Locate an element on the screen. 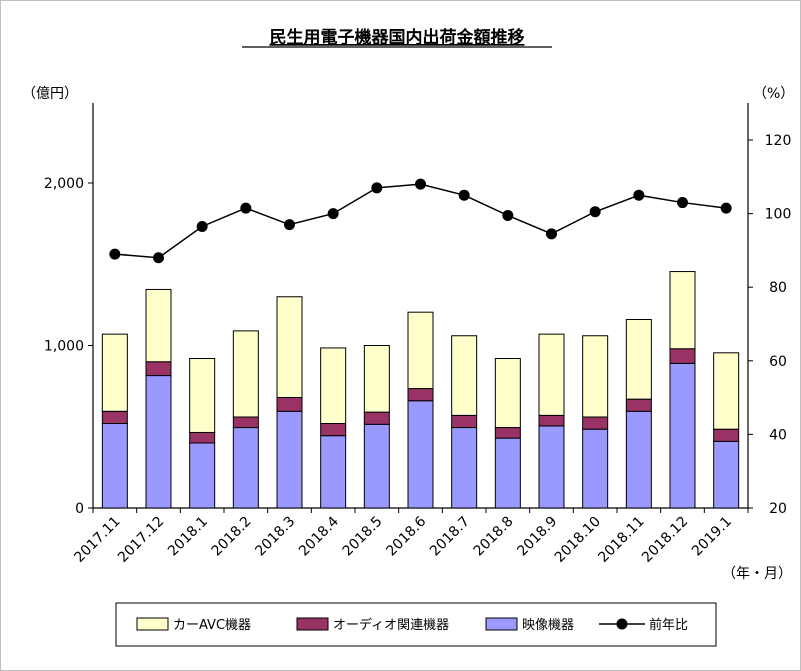 This screenshot has width=801, height=671. right-tick-label: 40 is located at coordinates (778, 435).